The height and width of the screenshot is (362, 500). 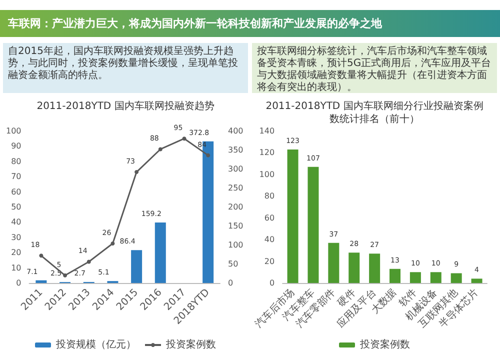 I want to click on y-tick-label: 30, so click(x=16, y=237).